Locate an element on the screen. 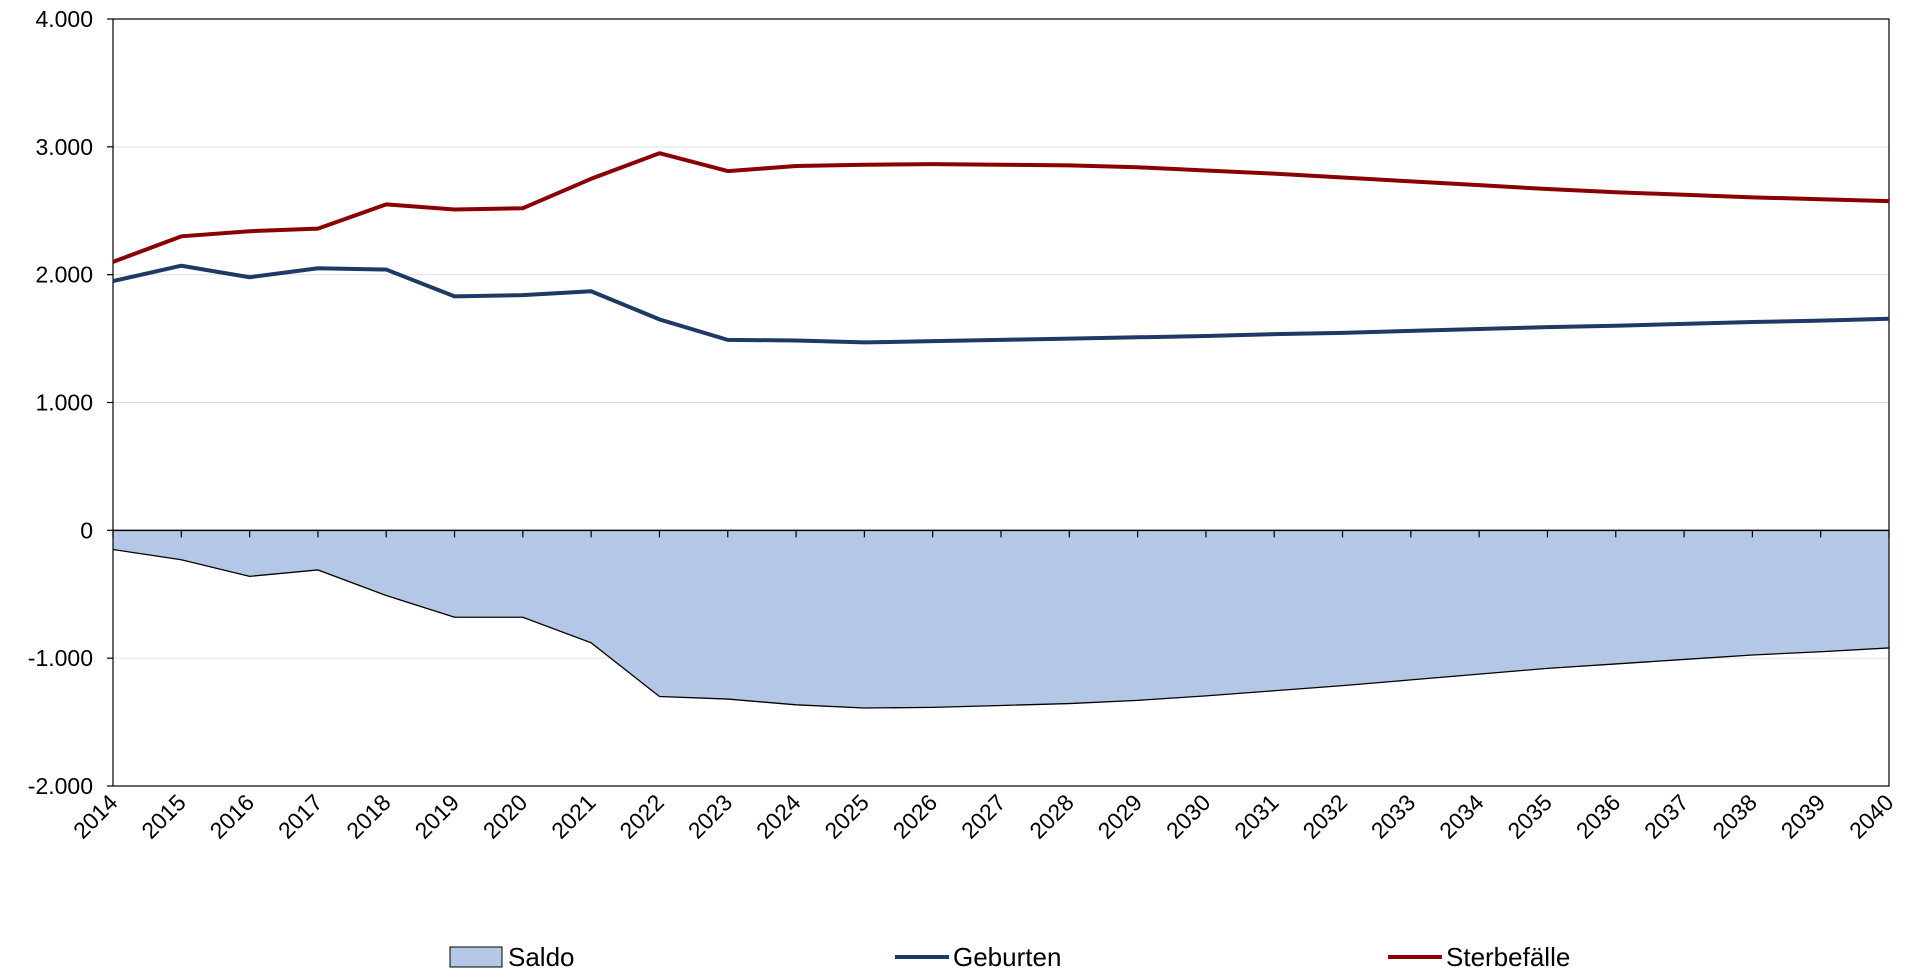  x-tick-label: 2016 is located at coordinates (232, 816).